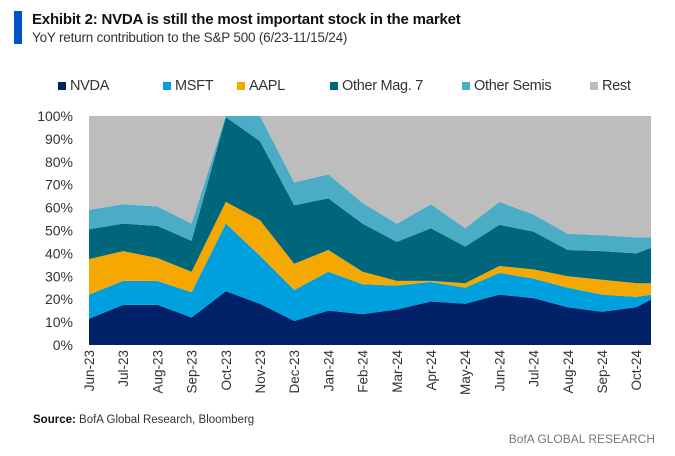  I want to click on y-tick-label: 60%, so click(59, 208).